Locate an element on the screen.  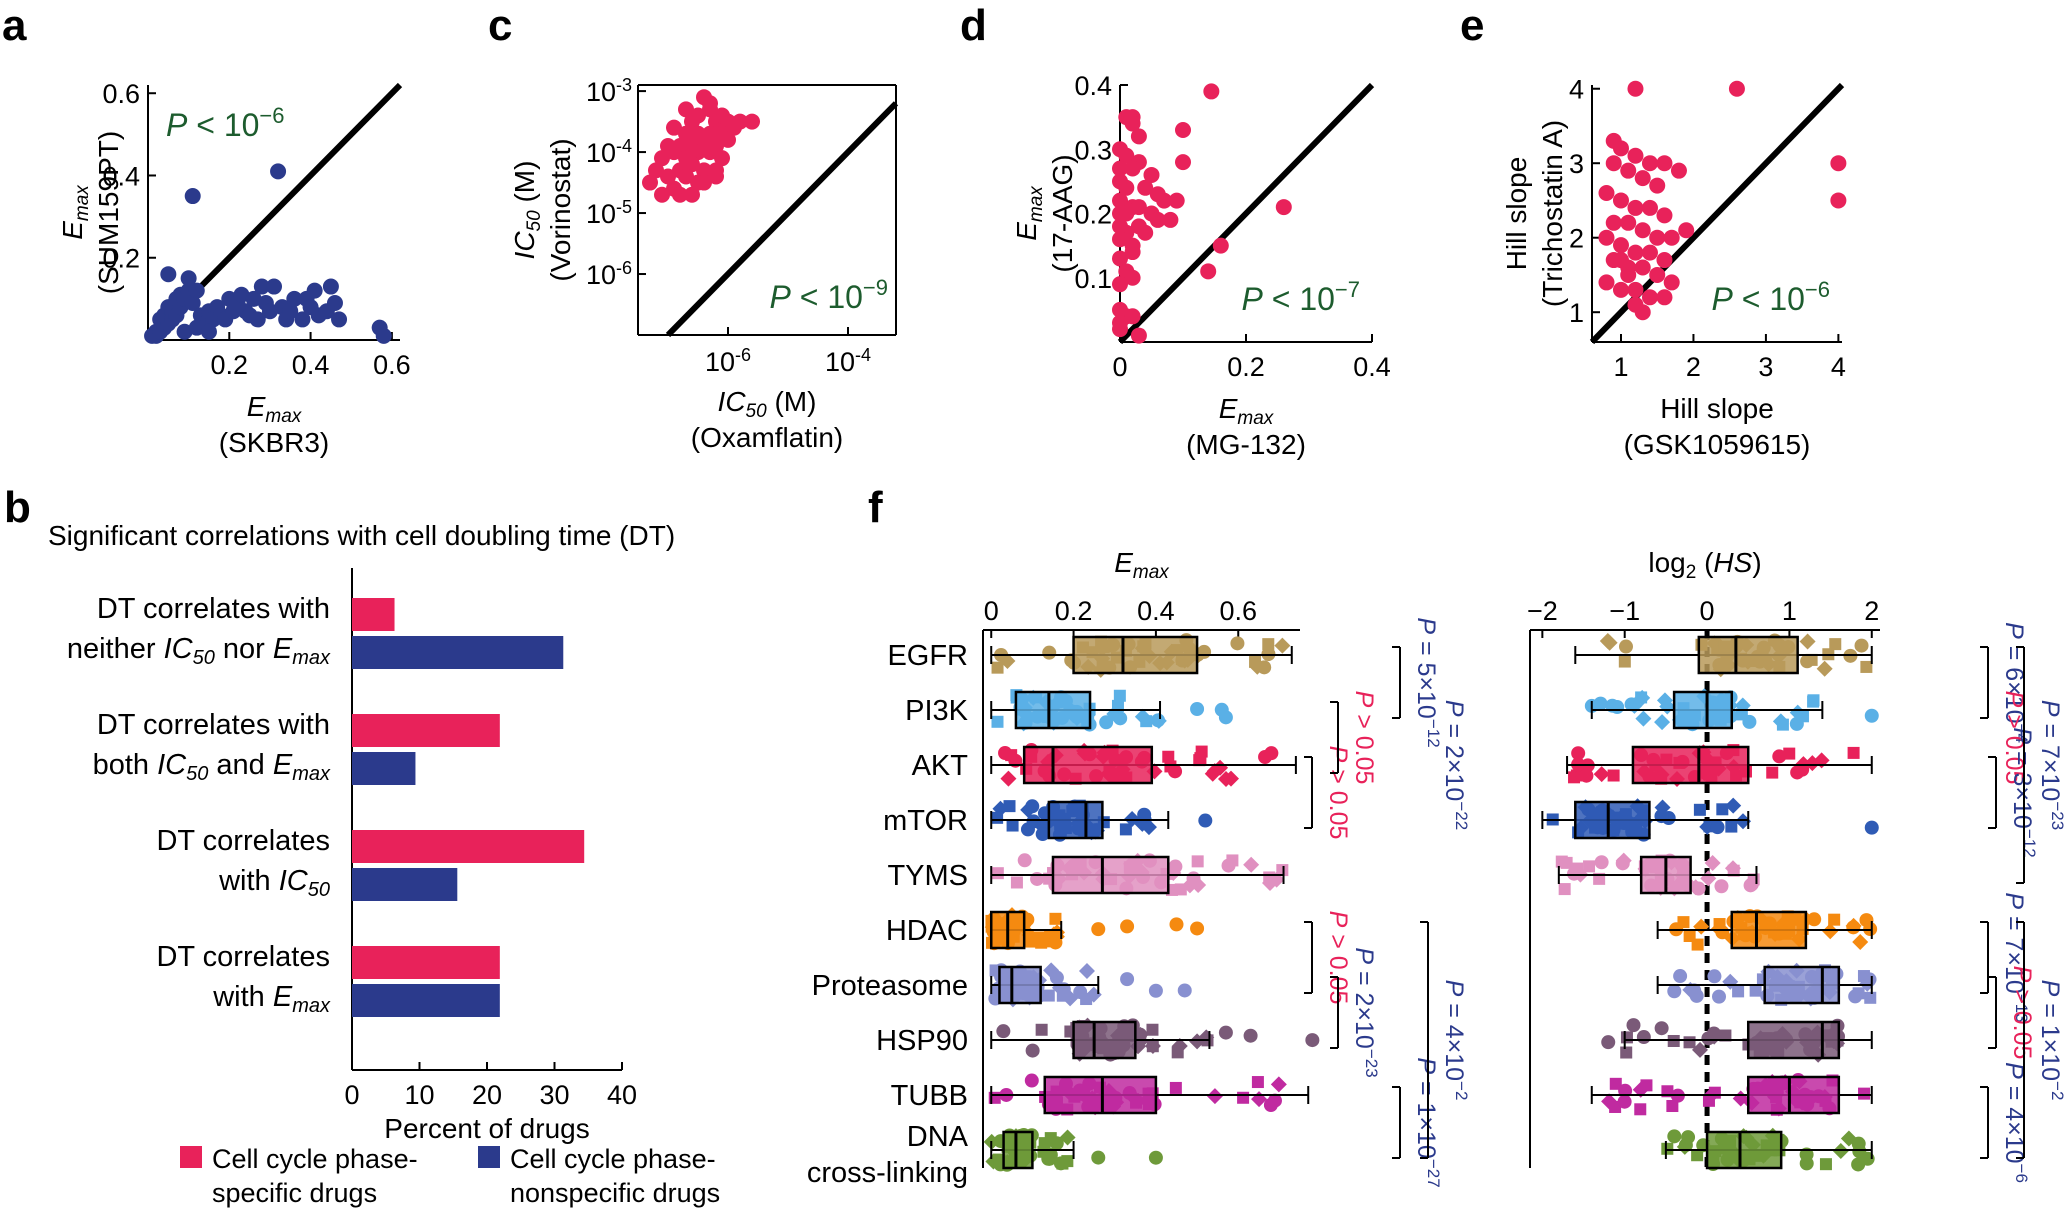
group-label: mTOR is located at coordinates (925, 821).